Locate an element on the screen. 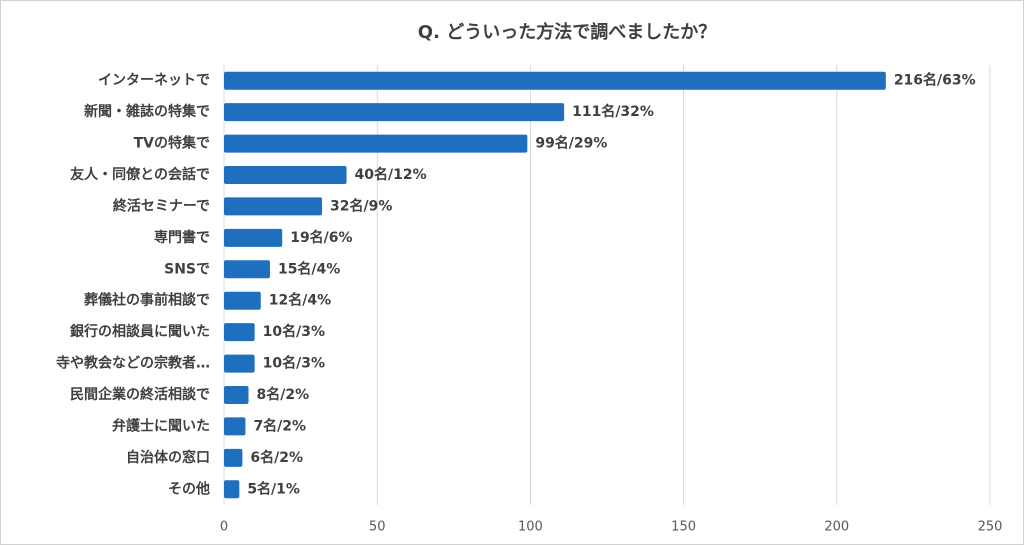 This screenshot has width=1024, height=545. data-label: 15名/4% is located at coordinates (309, 268).